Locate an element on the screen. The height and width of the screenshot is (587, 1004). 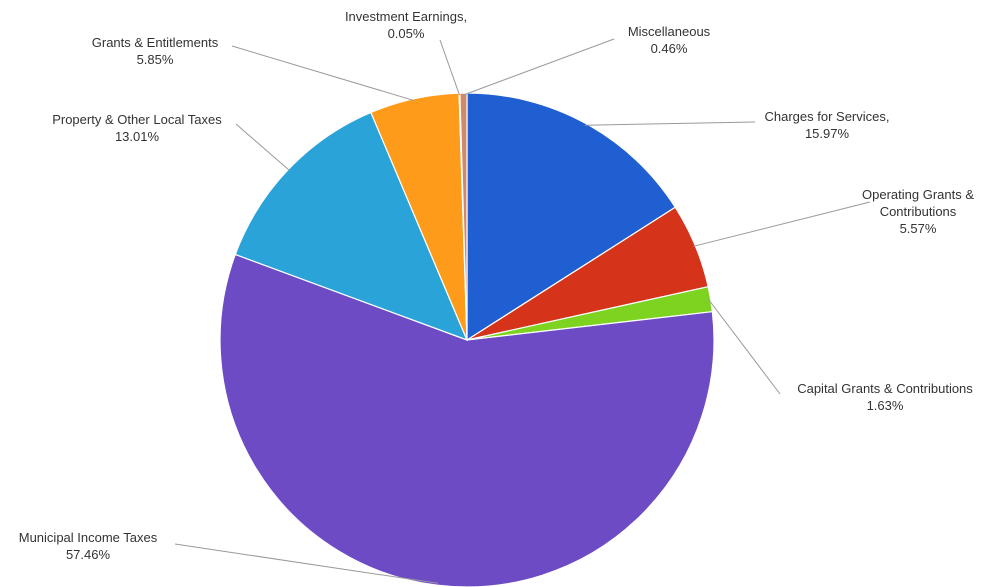
slice-label-municipal-income-taxes: Municipal Income Taxes 57.46% is located at coordinates (88, 546).